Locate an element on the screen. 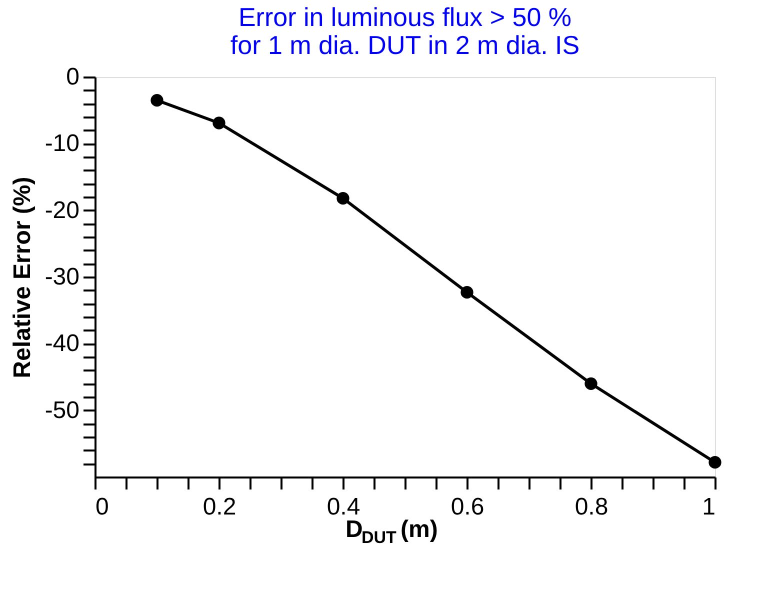  y-tick-label: -10 is located at coordinates (62, 144).